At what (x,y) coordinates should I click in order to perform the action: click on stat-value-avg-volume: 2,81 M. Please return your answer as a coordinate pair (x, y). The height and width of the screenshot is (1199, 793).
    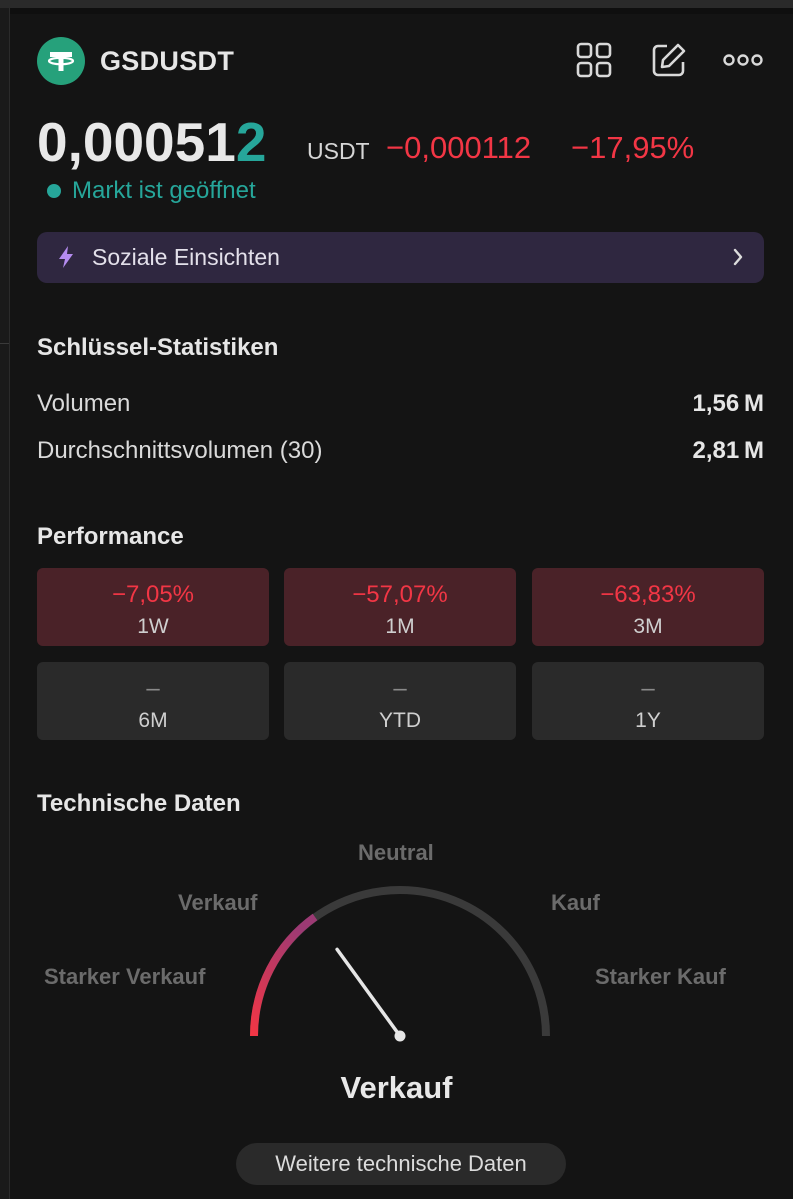
    Looking at the image, I should click on (728, 450).